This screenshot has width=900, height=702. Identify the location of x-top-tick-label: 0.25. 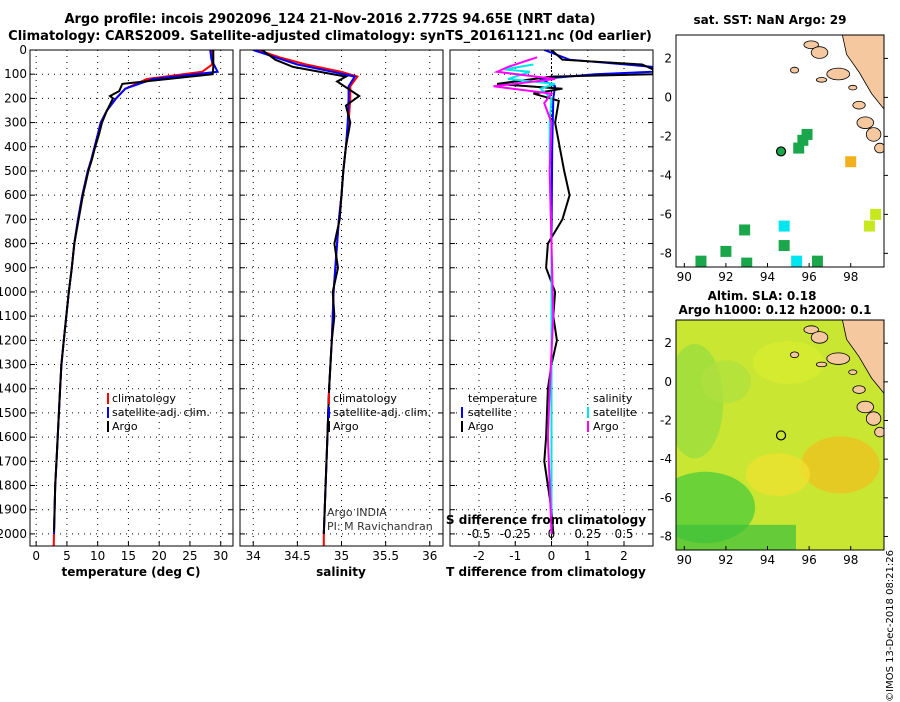
(587, 534).